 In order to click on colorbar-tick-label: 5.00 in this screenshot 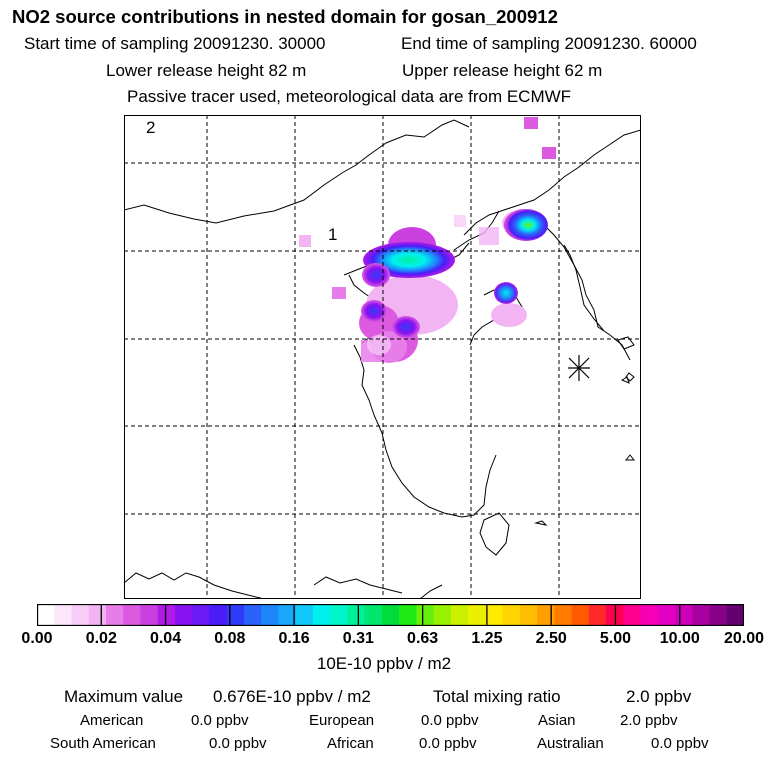, I will do `click(615, 638)`.